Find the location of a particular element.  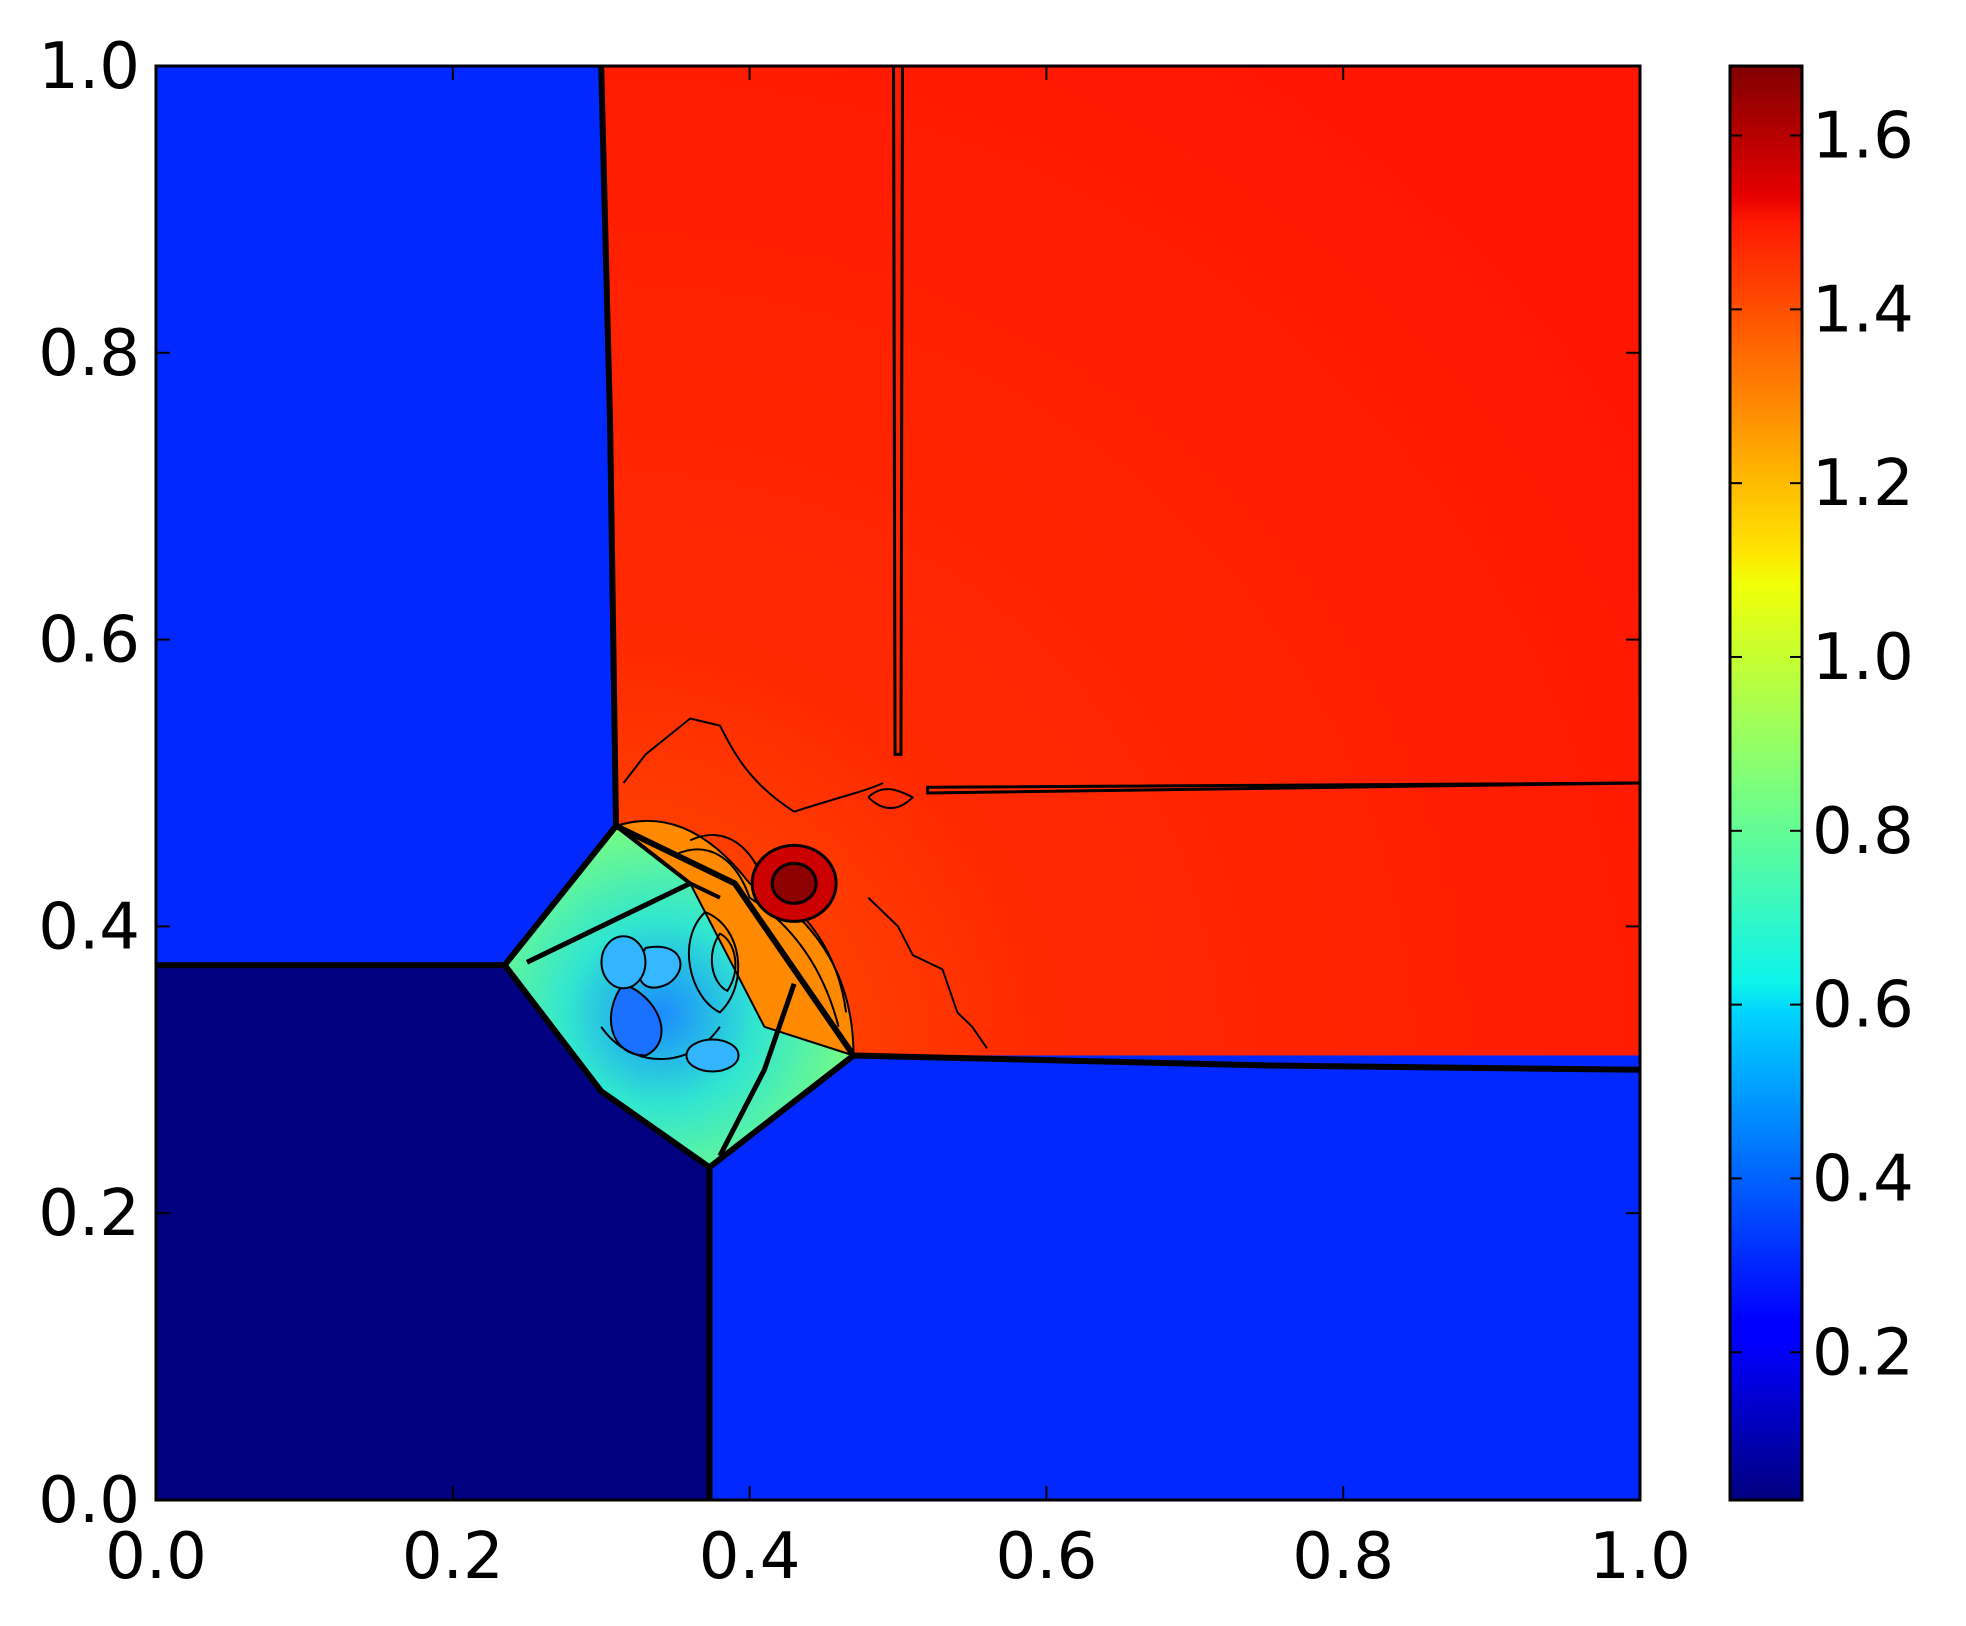

contact-vertical is located at coordinates (898, 411).